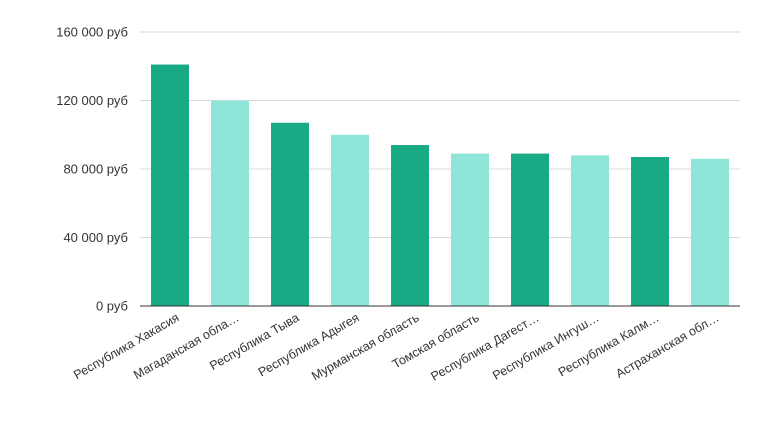 The height and width of the screenshot is (426, 761). What do you see at coordinates (112, 306) in the screenshot?
I see `y-tick-label: 0 руб` at bounding box center [112, 306].